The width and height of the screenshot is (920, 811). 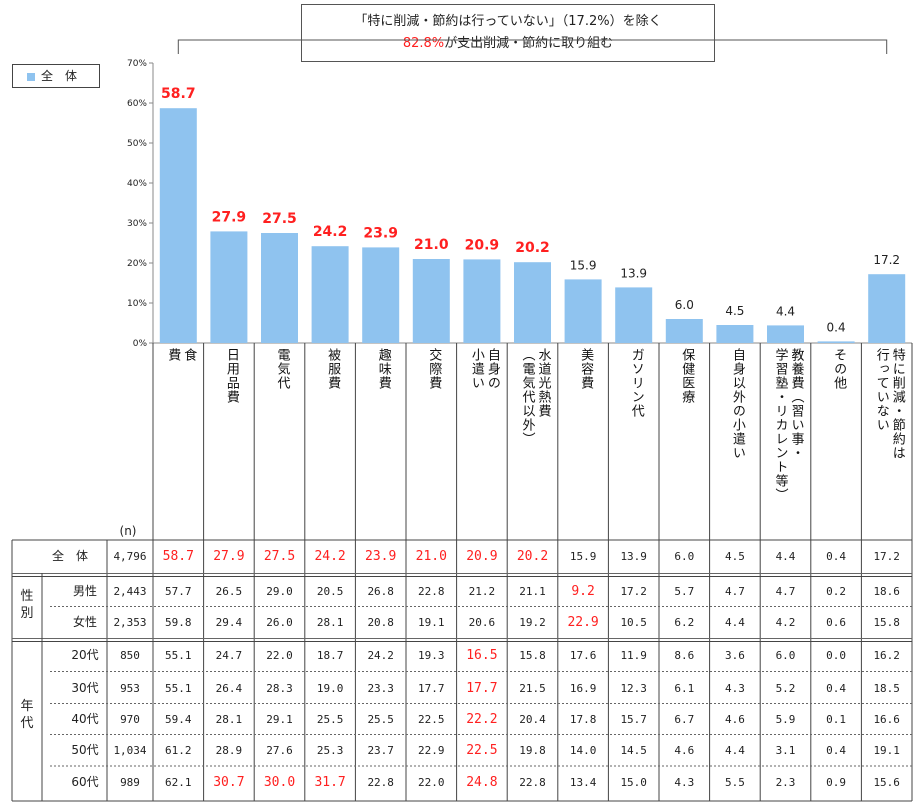 I want to click on table-cell: 61.2, so click(x=178, y=750).